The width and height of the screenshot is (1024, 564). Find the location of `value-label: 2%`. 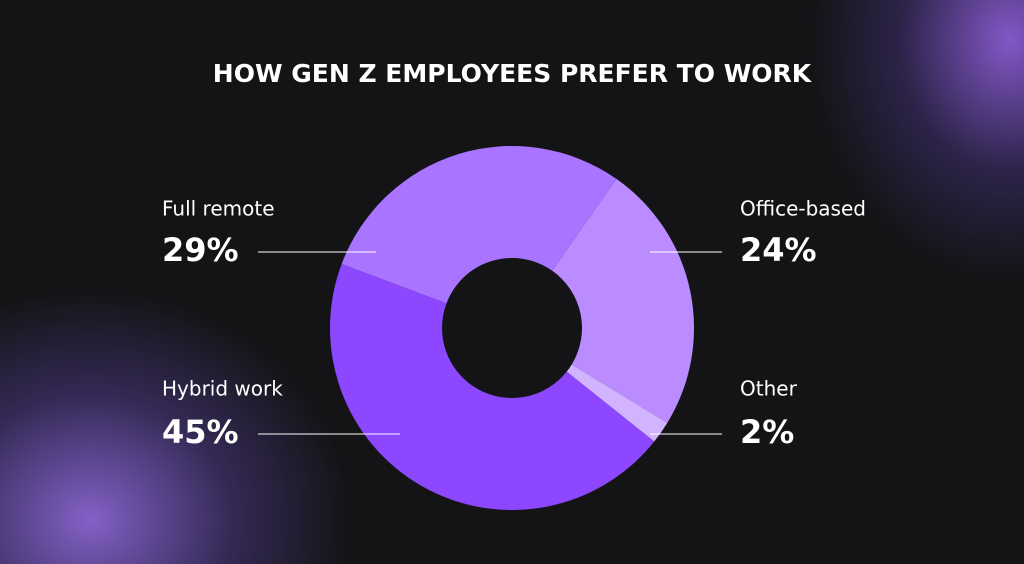

value-label: 2% is located at coordinates (767, 432).